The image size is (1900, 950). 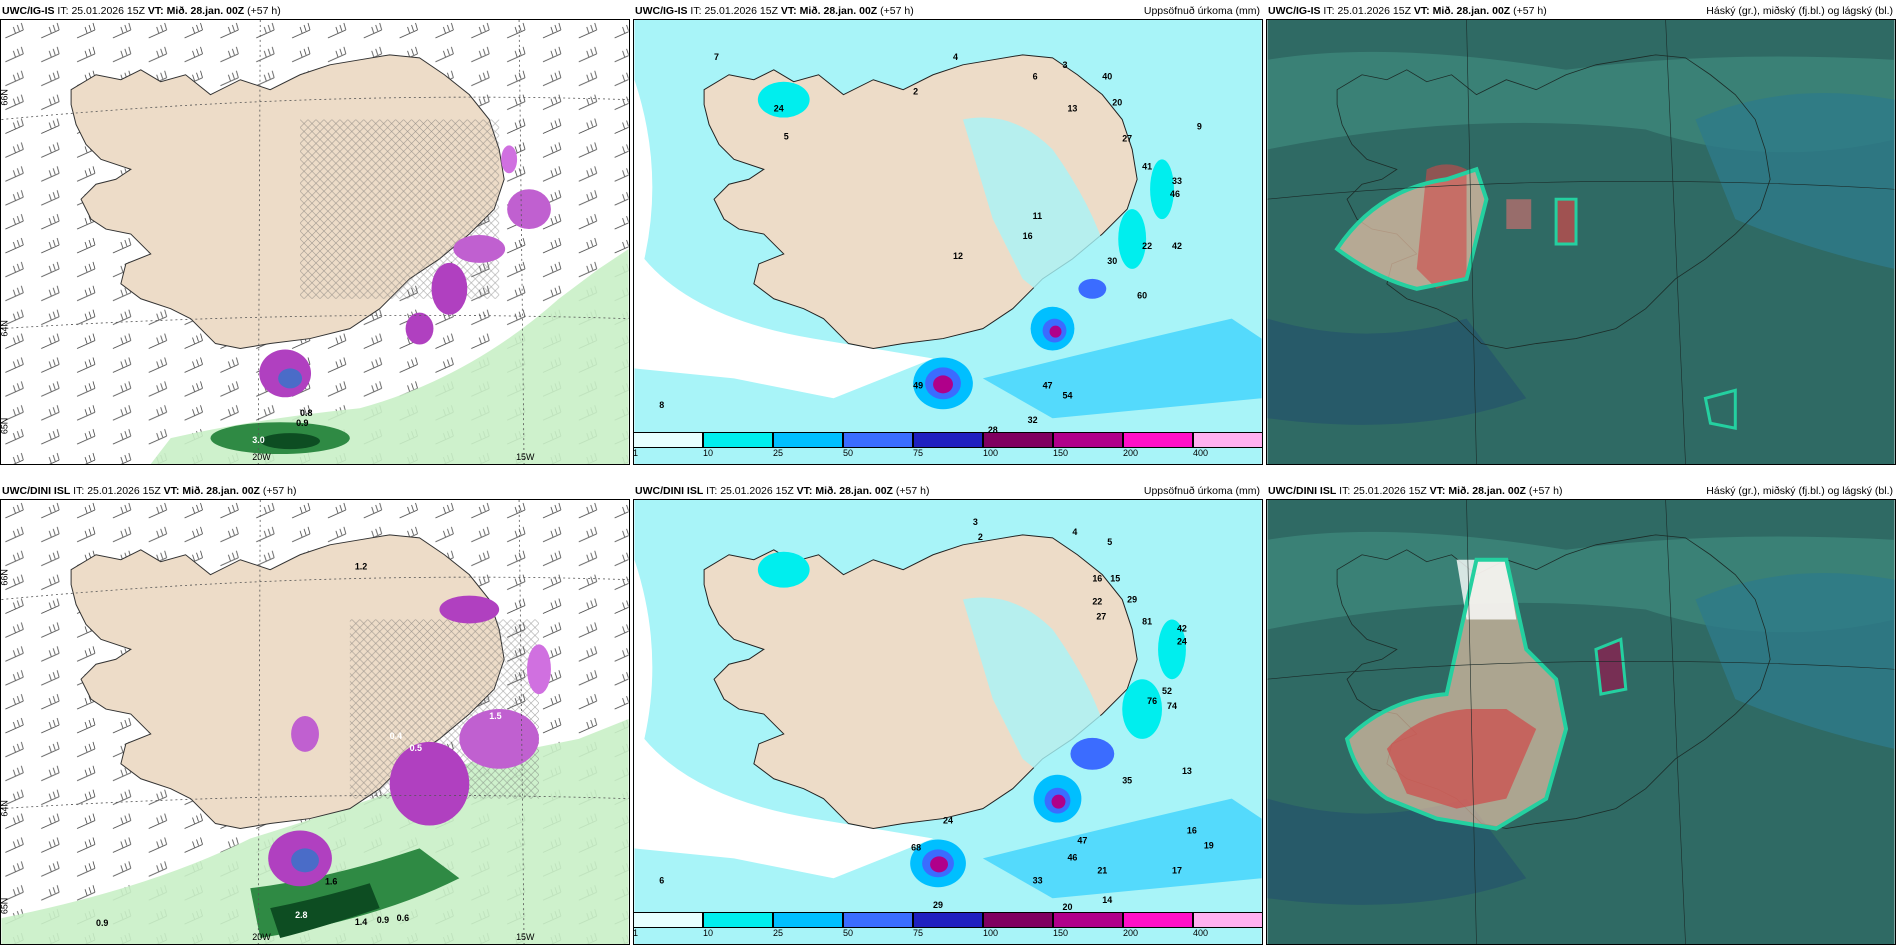 What do you see at coordinates (1209, 845) in the screenshot?
I see `value-label: 19` at bounding box center [1209, 845].